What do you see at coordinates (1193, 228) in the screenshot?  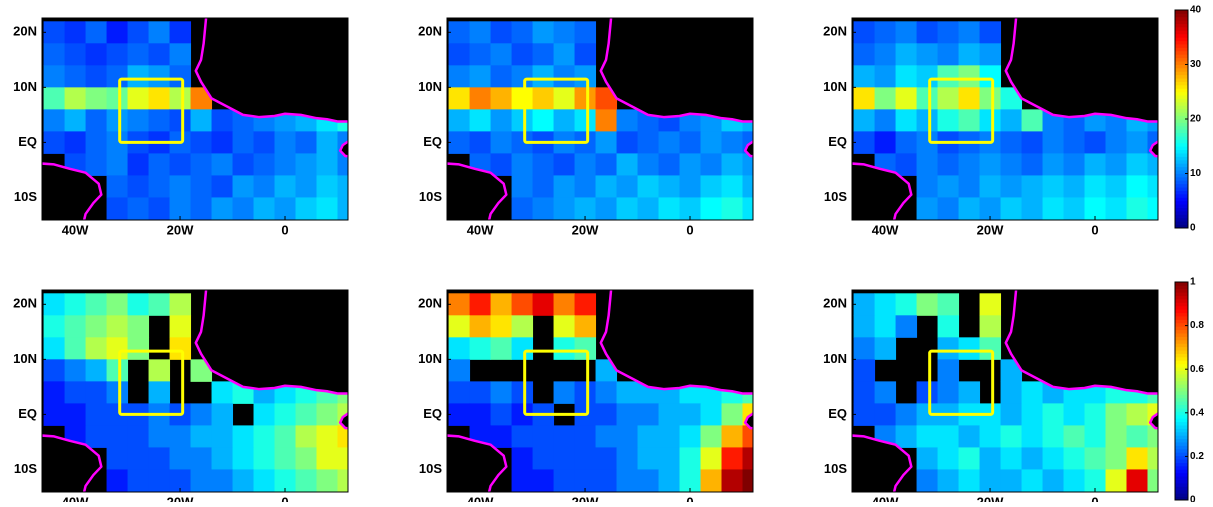 I see `colorbar-tick-label: 0` at bounding box center [1193, 228].